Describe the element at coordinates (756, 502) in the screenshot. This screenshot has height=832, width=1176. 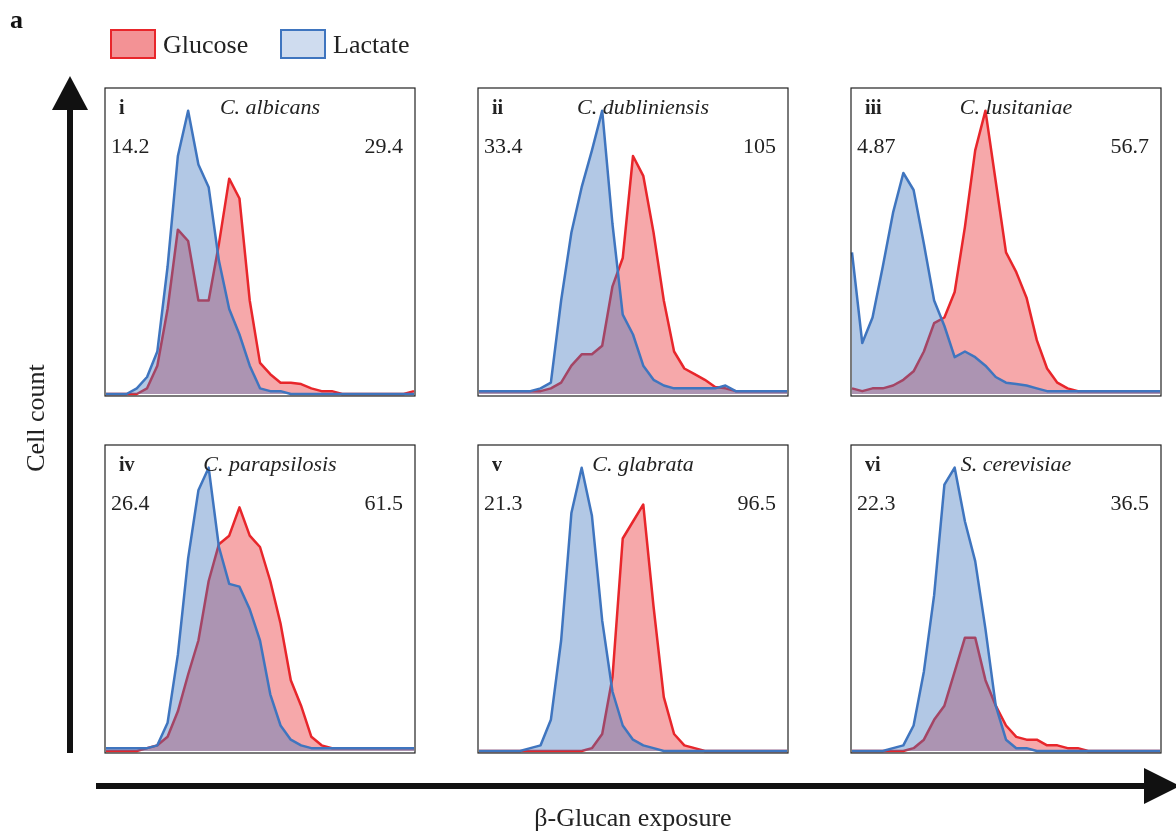
I see `annotation: 96.5` at that location.